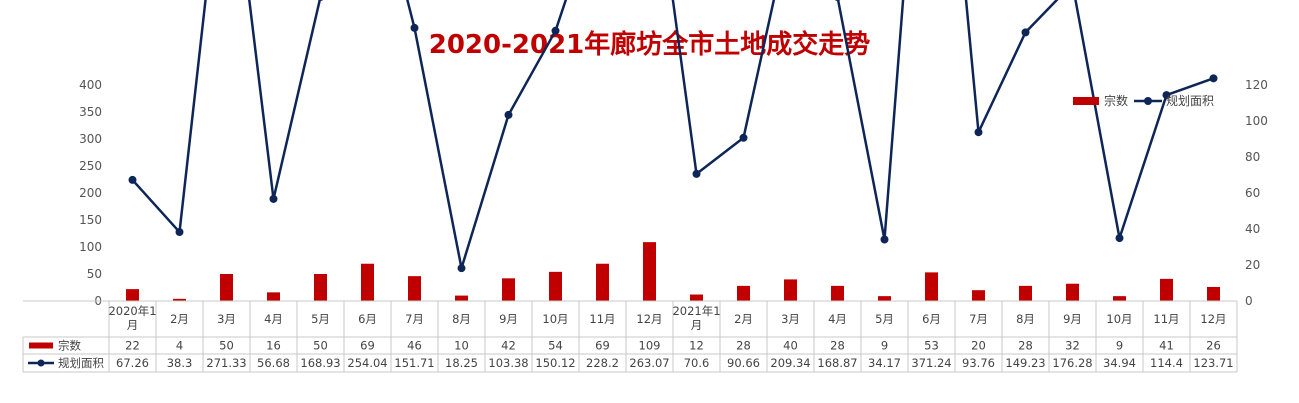 The image size is (1299, 403). Describe the element at coordinates (555, 346) in the screenshot. I see `table-cell-value: 54` at that location.